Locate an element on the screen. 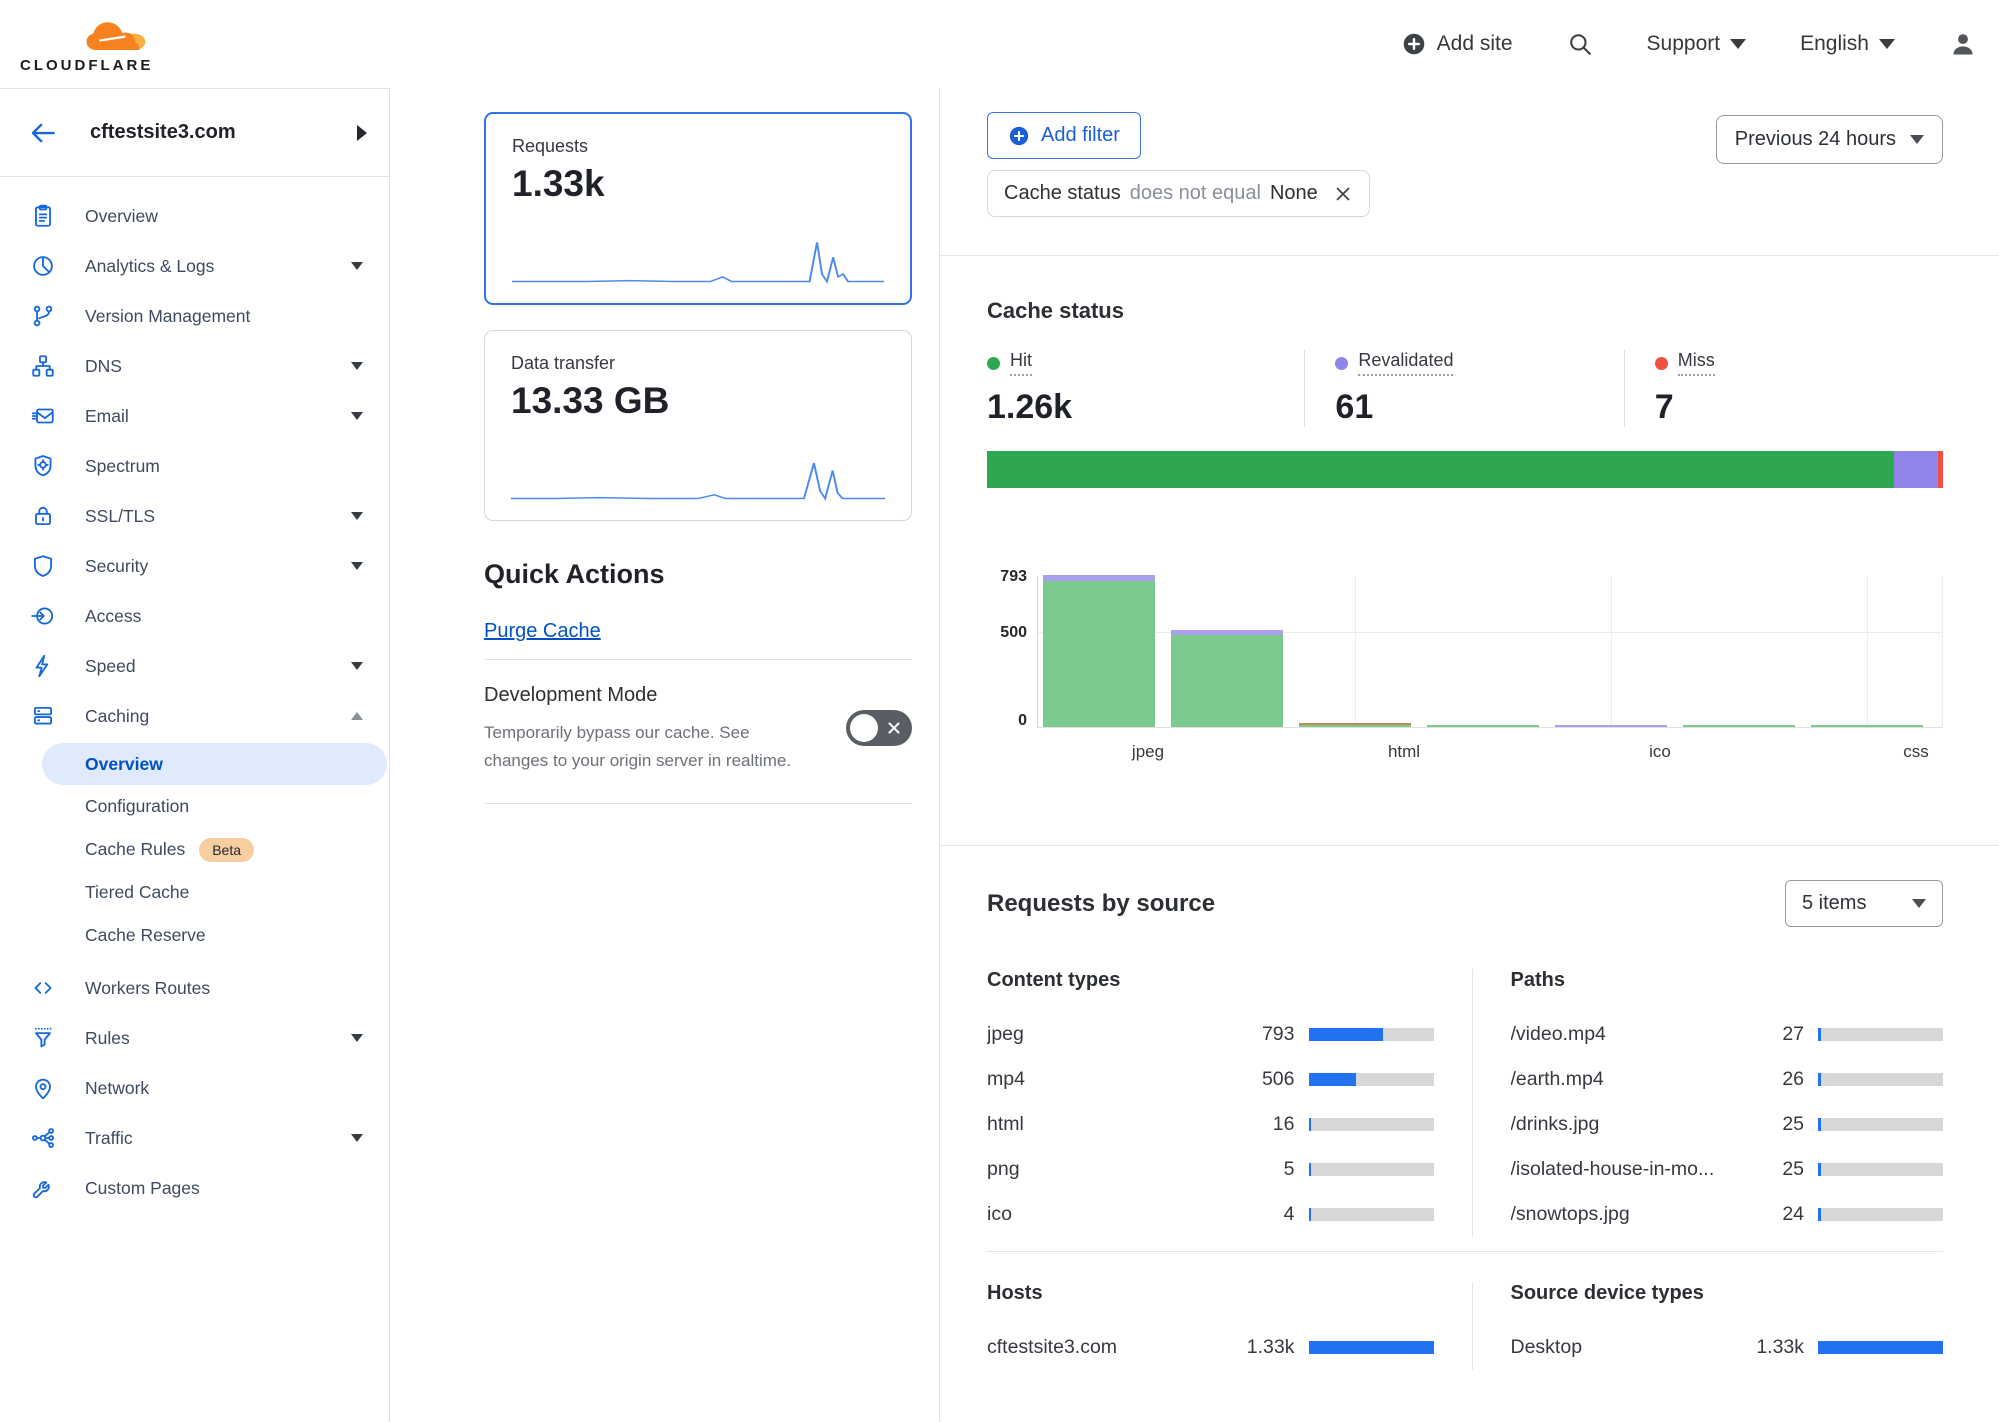  sidebar-subitem-cache-reserve: Cache Reserve is located at coordinates (145, 935).